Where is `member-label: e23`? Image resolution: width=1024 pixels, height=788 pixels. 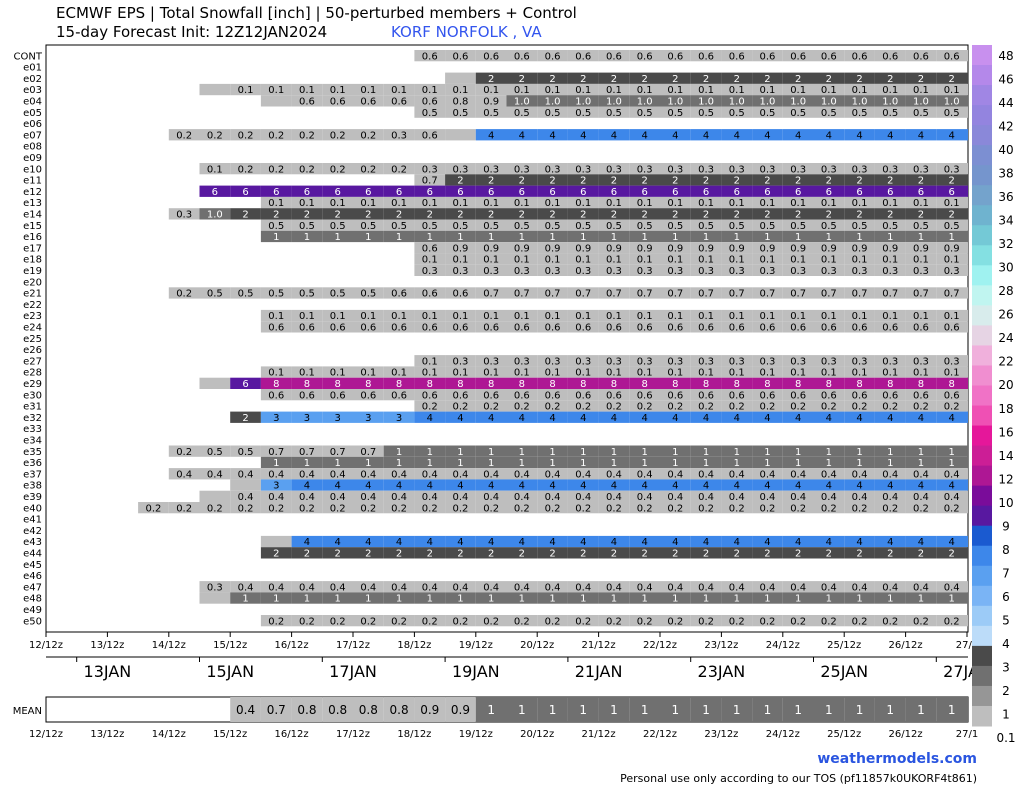
member-label: e23 is located at coordinates (32, 316).